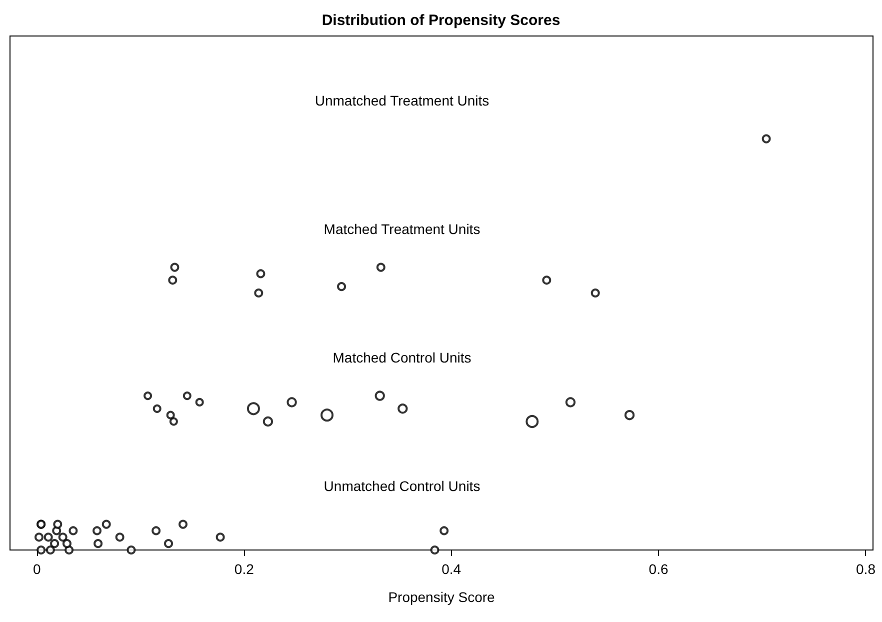 The image size is (882, 622). What do you see at coordinates (402, 100) in the screenshot?
I see `y-tick-label: Unmatched Treatment Units` at bounding box center [402, 100].